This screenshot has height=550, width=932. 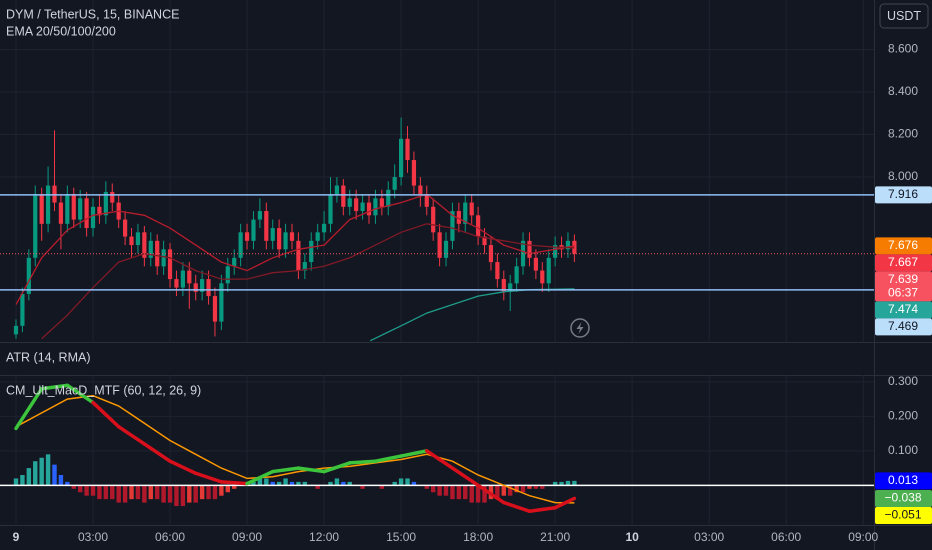 What do you see at coordinates (902, 515) in the screenshot?
I see `price-label: −0.051` at bounding box center [902, 515].